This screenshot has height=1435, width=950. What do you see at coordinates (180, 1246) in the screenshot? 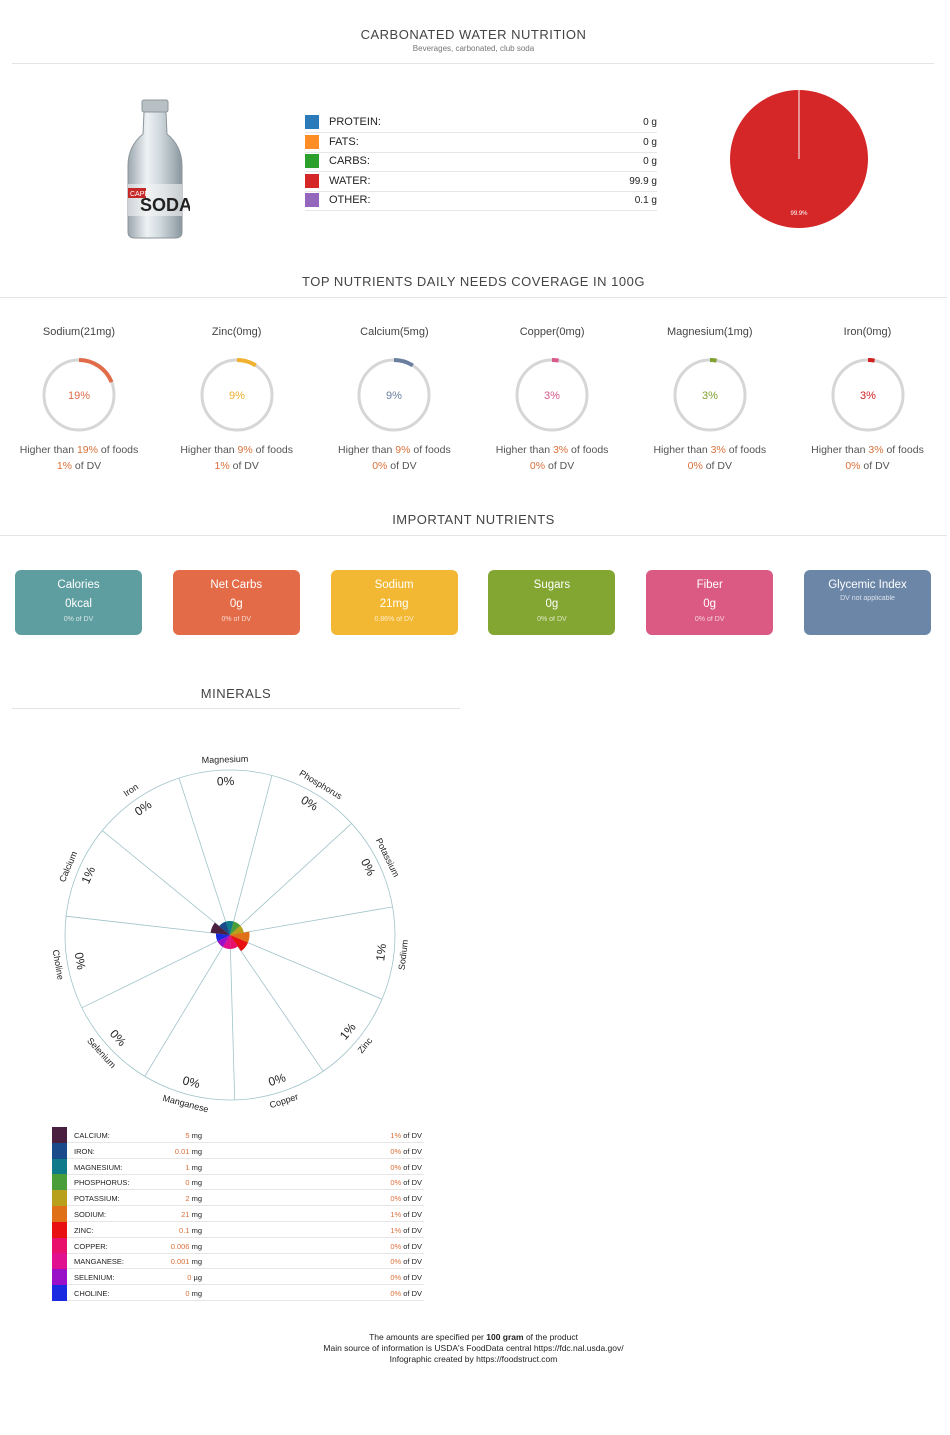
I see `mineral-amount-number: 0.006` at bounding box center [180, 1246].